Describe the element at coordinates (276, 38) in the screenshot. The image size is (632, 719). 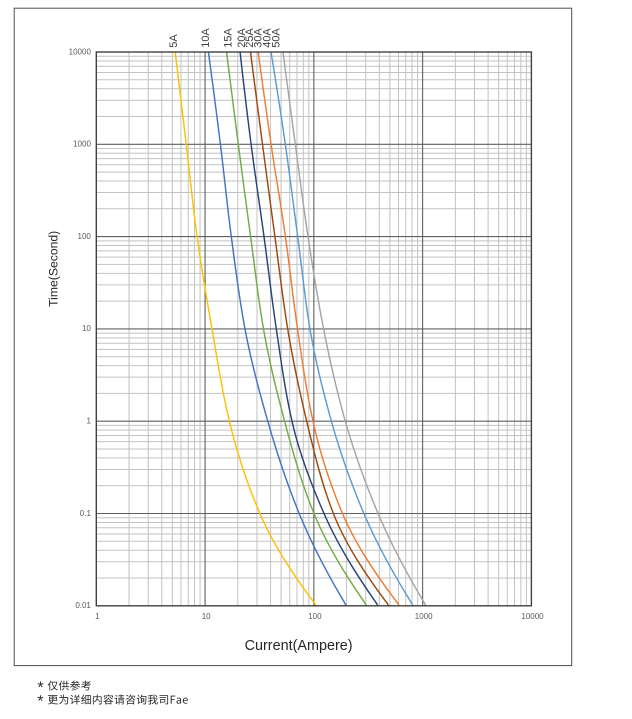
I see `svg-text: 50A` at that location.